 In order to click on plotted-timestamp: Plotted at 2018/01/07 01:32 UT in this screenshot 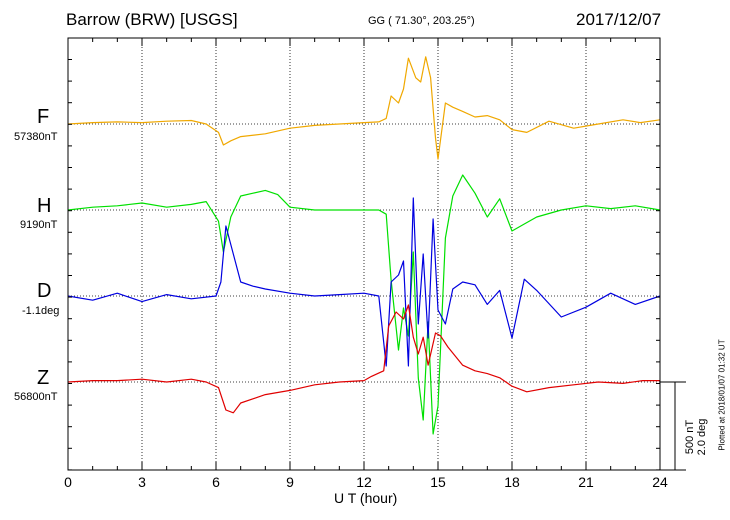, I will do `click(722, 395)`.